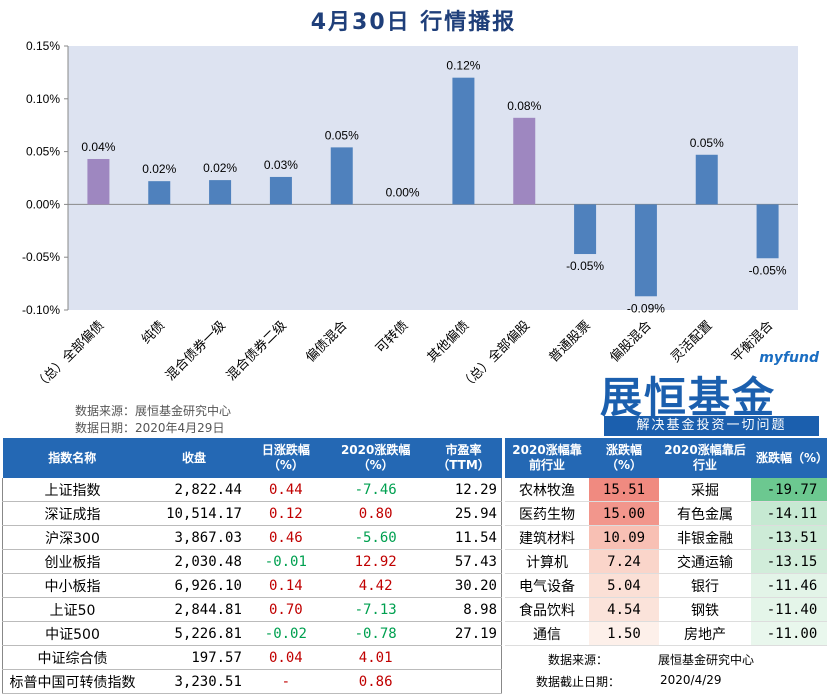 This screenshot has height=694, width=827. Describe the element at coordinates (463, 633) in the screenshot. I see `pe-value: 27.19` at that location.